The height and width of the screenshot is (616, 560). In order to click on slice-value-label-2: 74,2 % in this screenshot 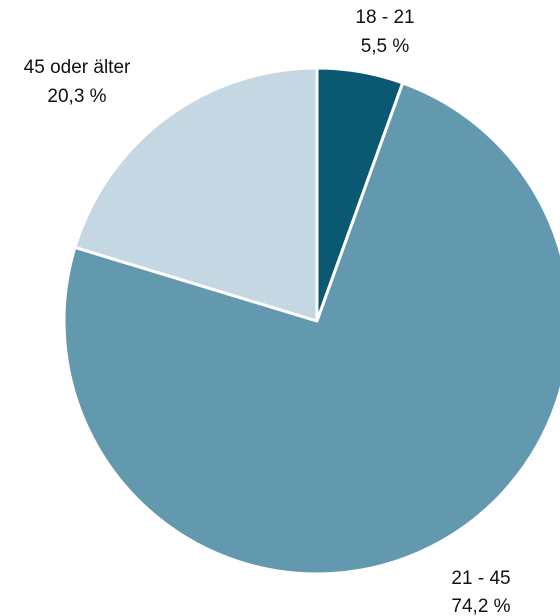, I will do `click(480, 606)`.